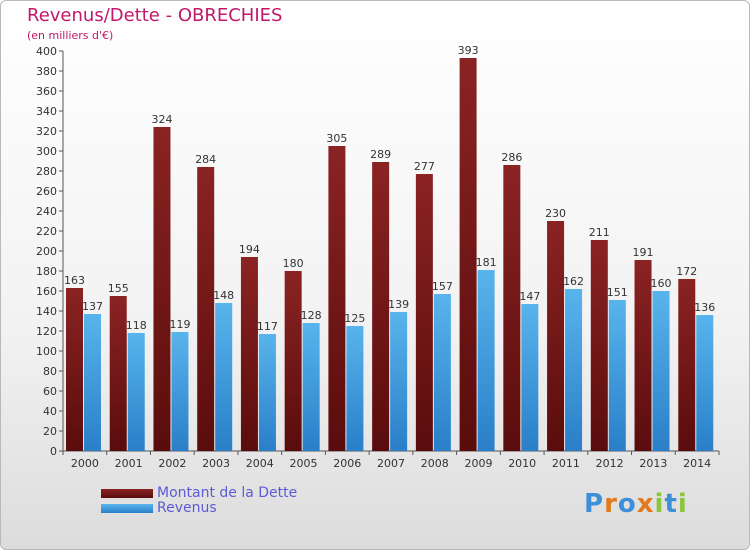  Describe the element at coordinates (610, 463) in the screenshot. I see `x-tick-label: 2012` at that location.